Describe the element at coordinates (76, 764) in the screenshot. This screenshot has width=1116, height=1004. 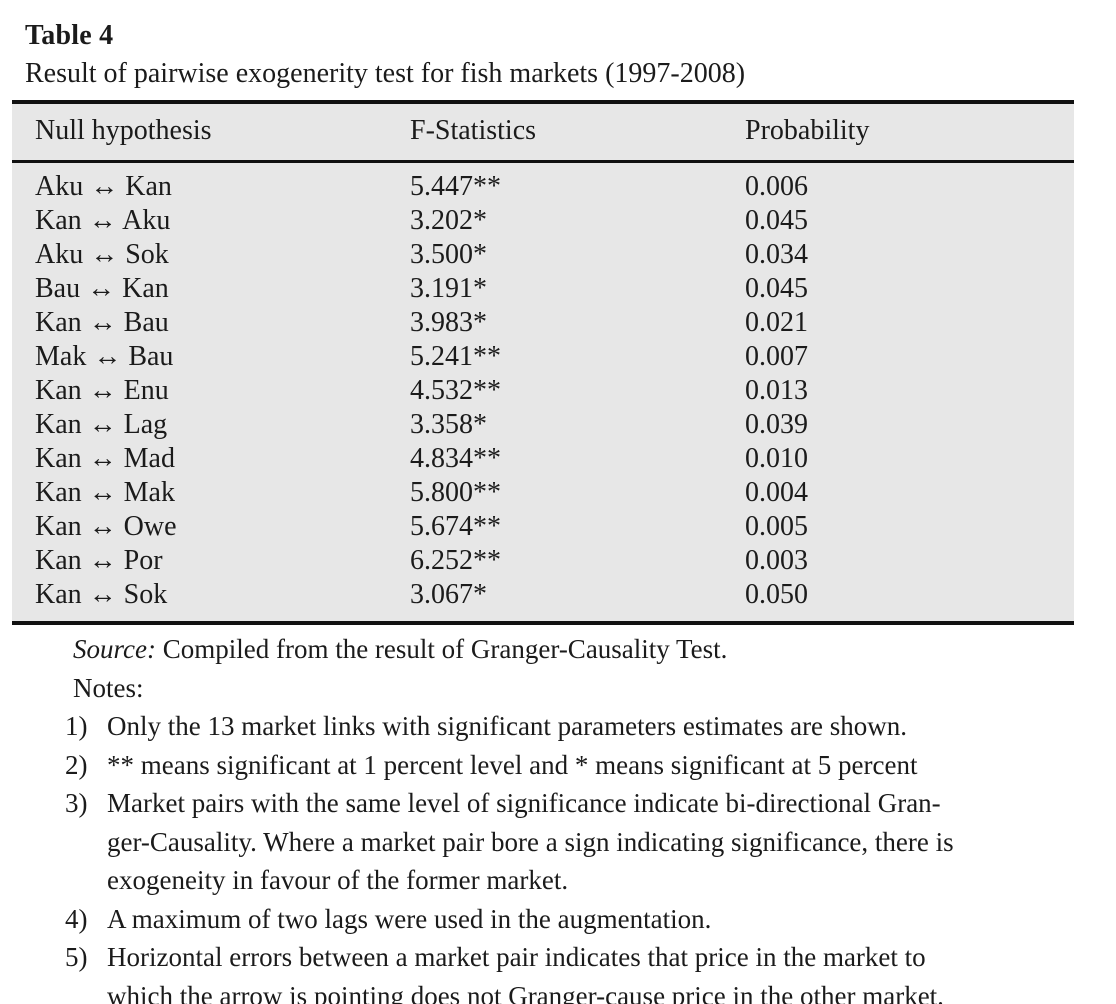
I see `note-number: 2)` at that location.